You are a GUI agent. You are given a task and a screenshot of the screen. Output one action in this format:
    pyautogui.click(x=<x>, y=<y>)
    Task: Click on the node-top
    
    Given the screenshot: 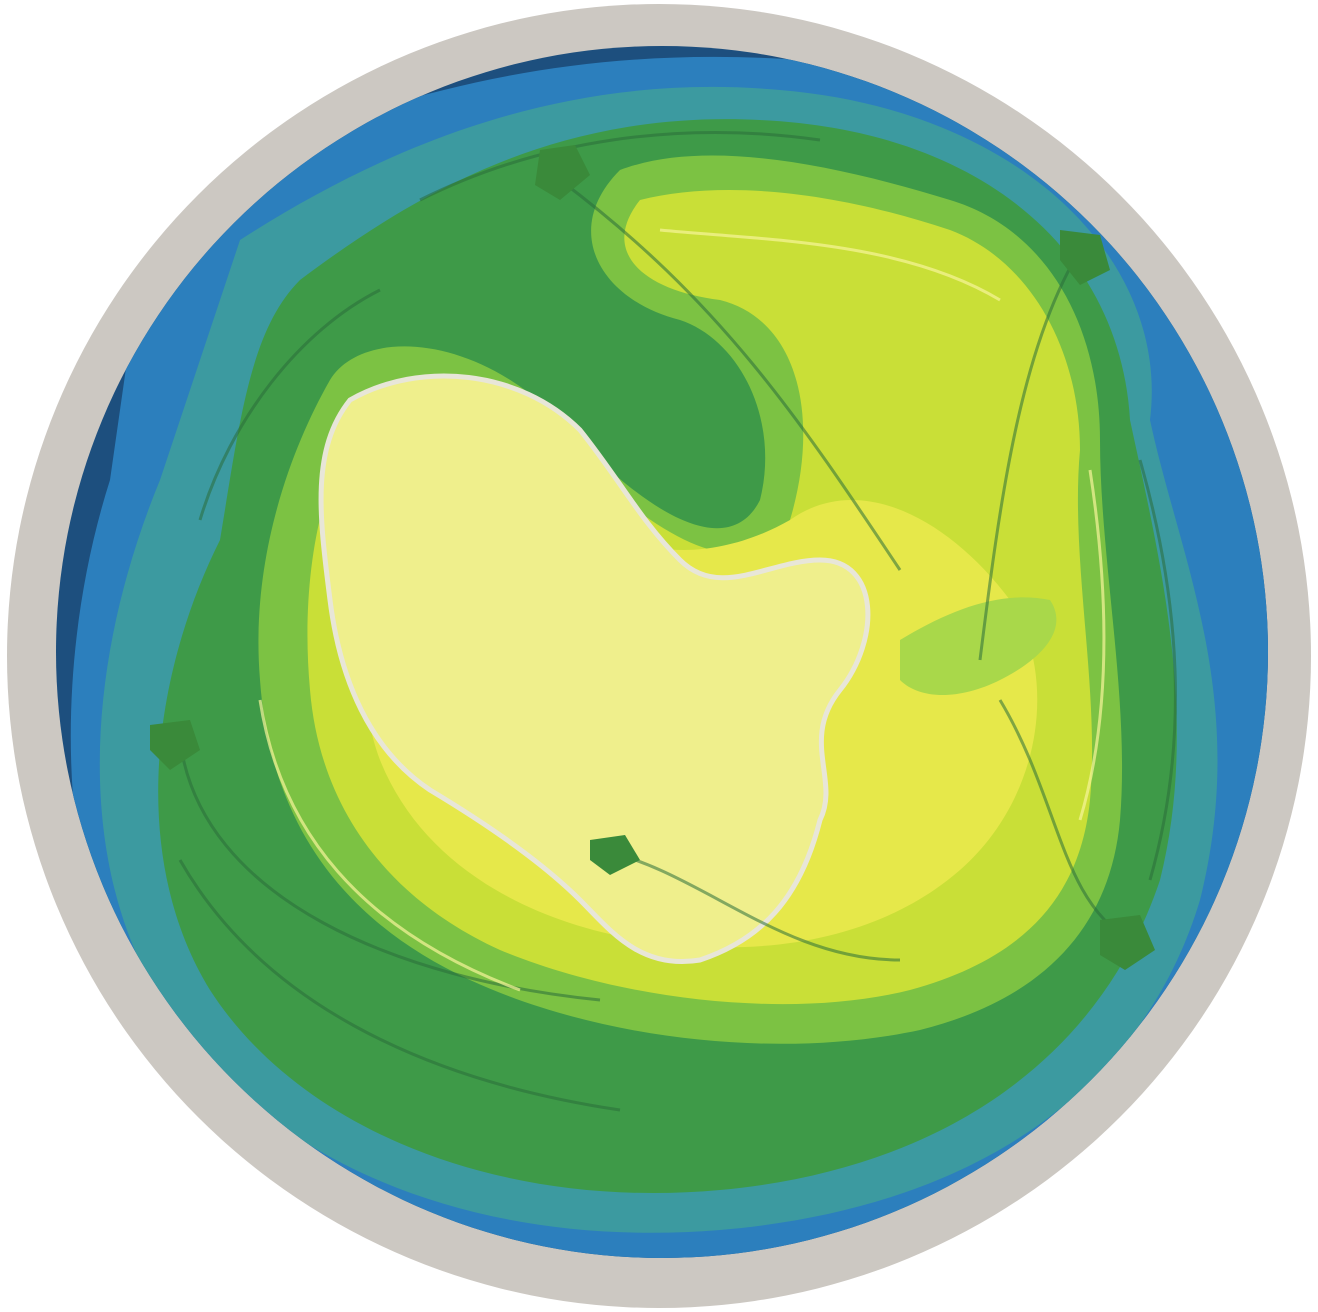 What is the action you would take?
    pyautogui.click(x=562, y=172)
    